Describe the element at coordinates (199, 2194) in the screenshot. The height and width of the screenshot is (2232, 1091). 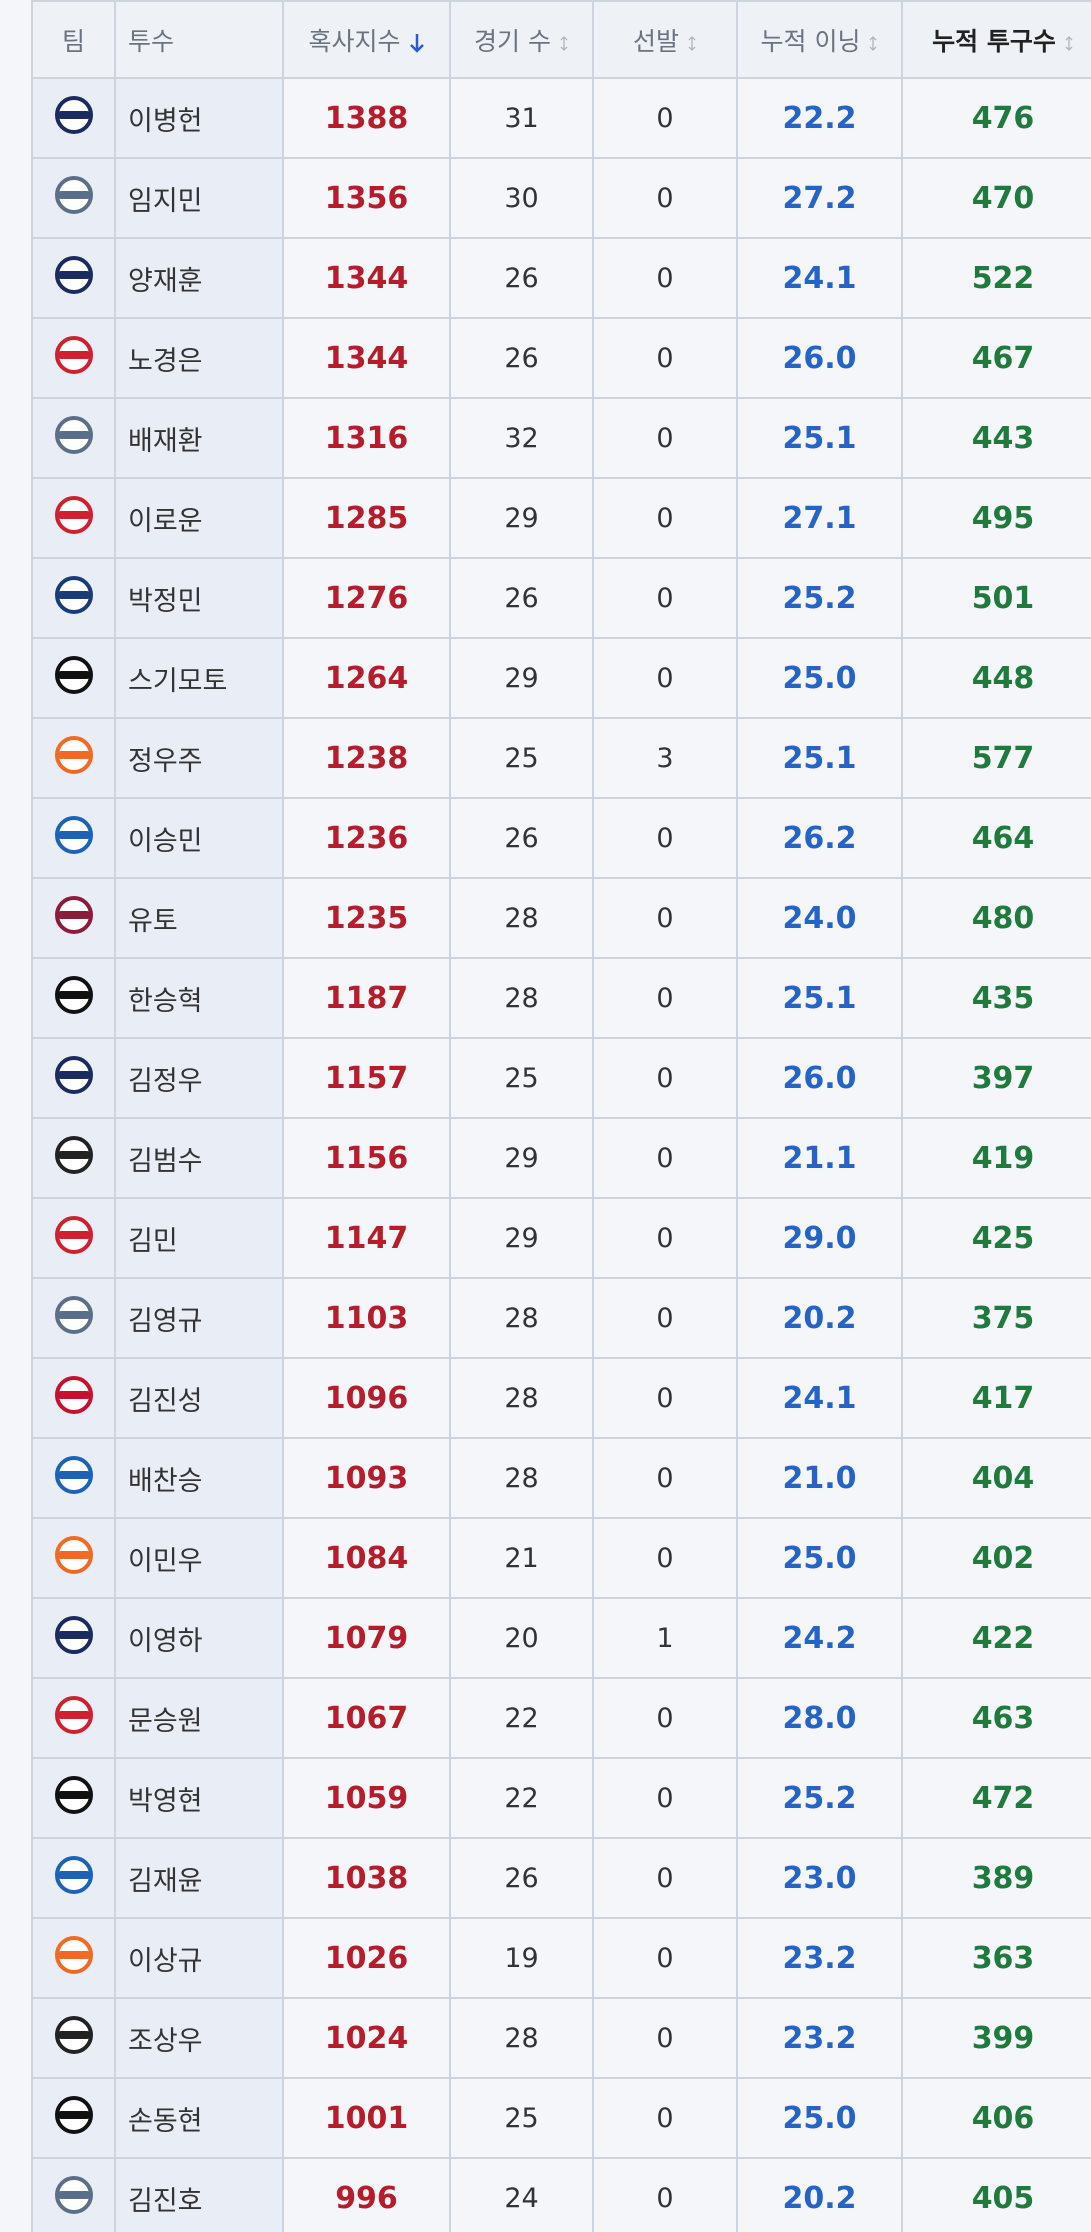
I see `pitcher-name: 김진호` at that location.